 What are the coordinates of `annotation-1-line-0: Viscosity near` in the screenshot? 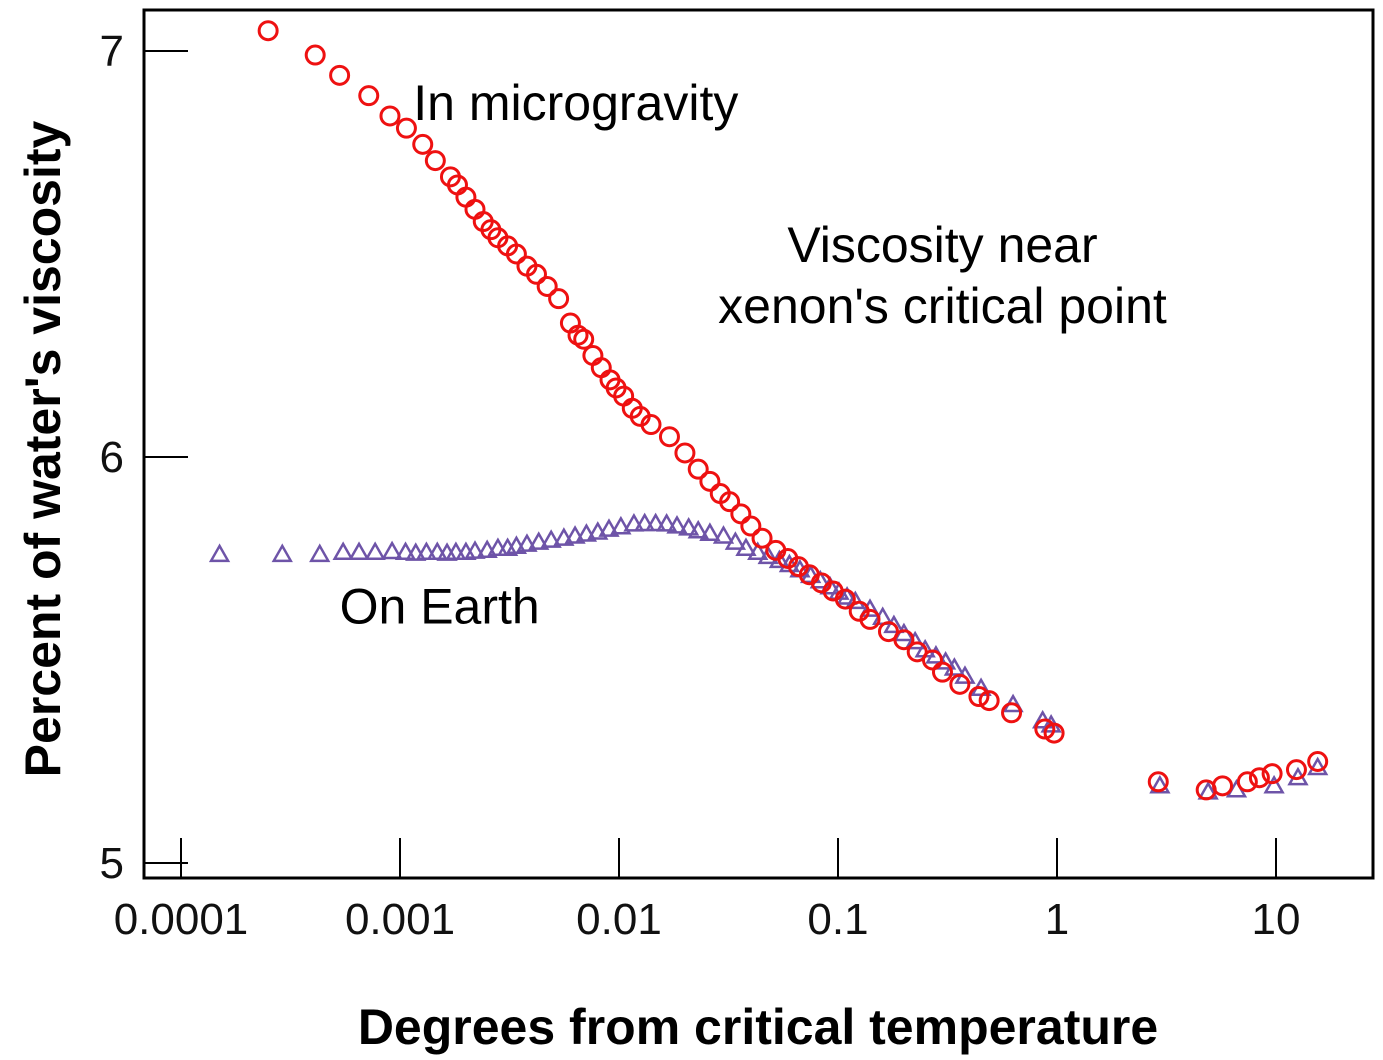 It's located at (942, 245).